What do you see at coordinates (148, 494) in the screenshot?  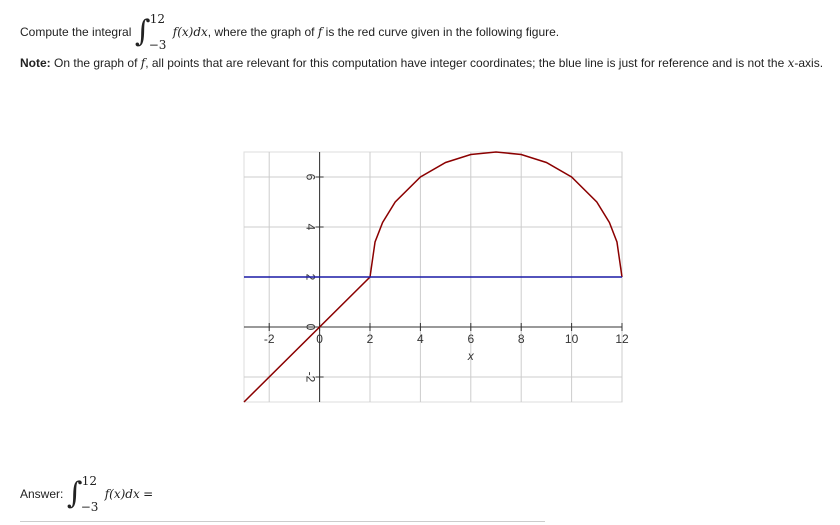 I see `equals: =` at bounding box center [148, 494].